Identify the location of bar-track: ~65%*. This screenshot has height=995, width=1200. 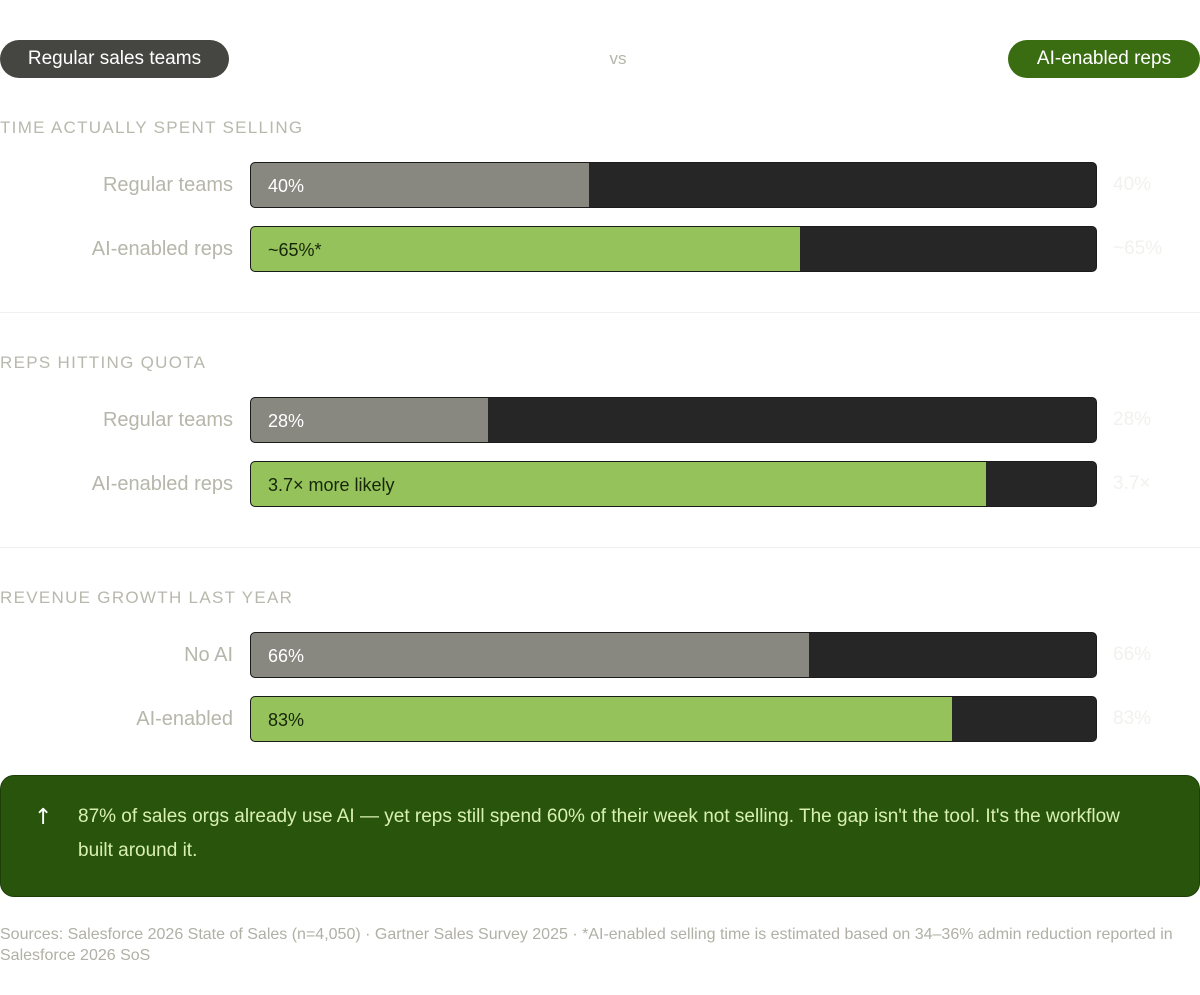
(673, 249).